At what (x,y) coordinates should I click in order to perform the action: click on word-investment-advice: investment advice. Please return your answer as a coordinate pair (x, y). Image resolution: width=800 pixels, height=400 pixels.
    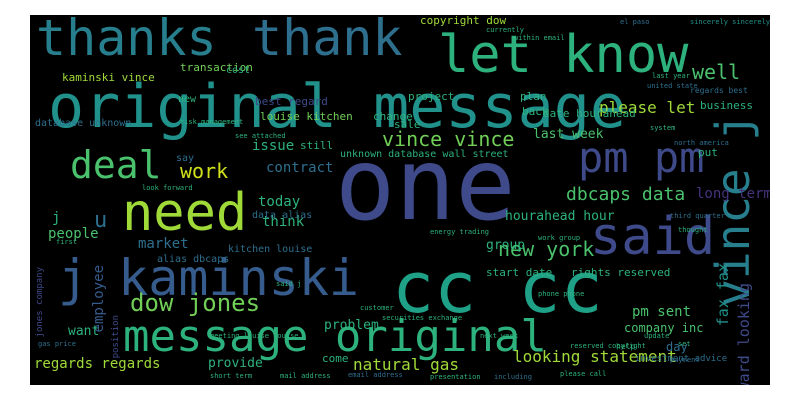
    Looking at the image, I should click on (681, 359).